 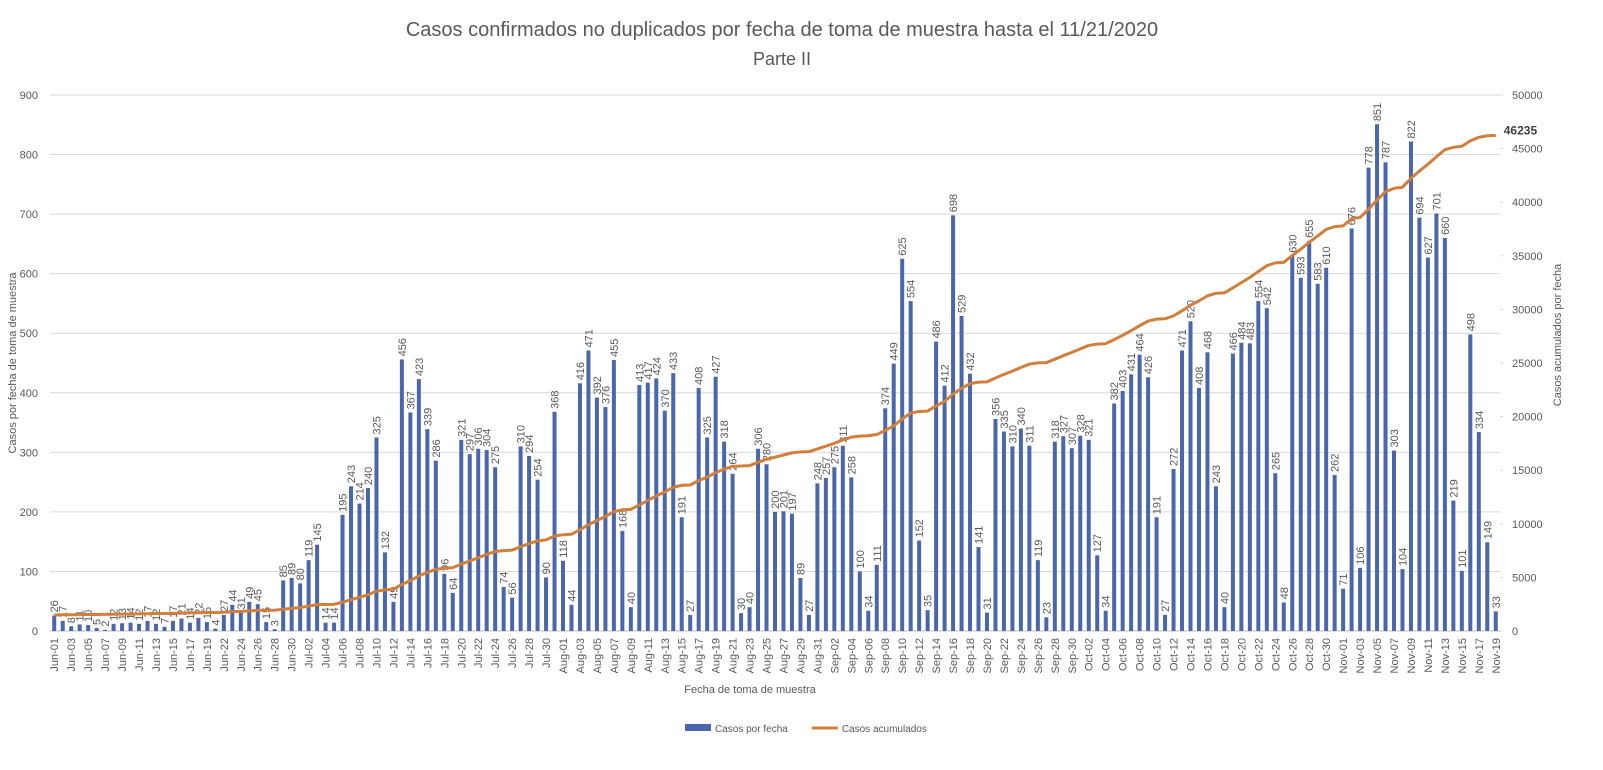 I want to click on data-label: 630, so click(x=1293, y=243).